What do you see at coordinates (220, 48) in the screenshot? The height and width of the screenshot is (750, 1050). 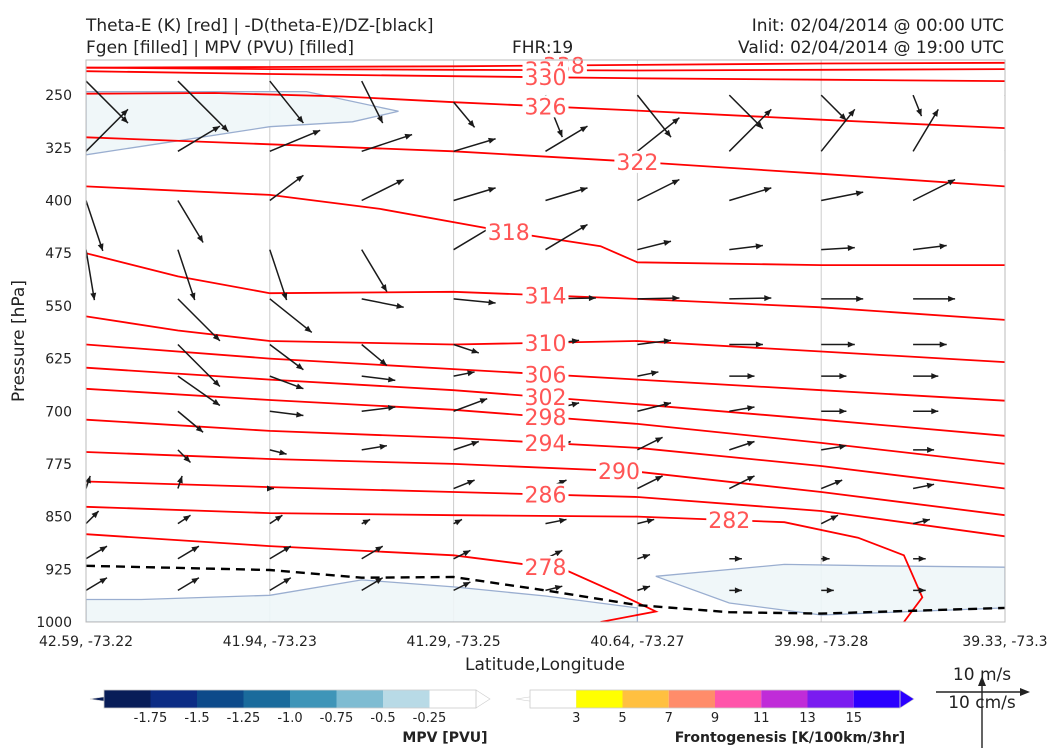 I see `title-line-2: Fgen [filled] | MPV (PVU) [filled]` at bounding box center [220, 48].